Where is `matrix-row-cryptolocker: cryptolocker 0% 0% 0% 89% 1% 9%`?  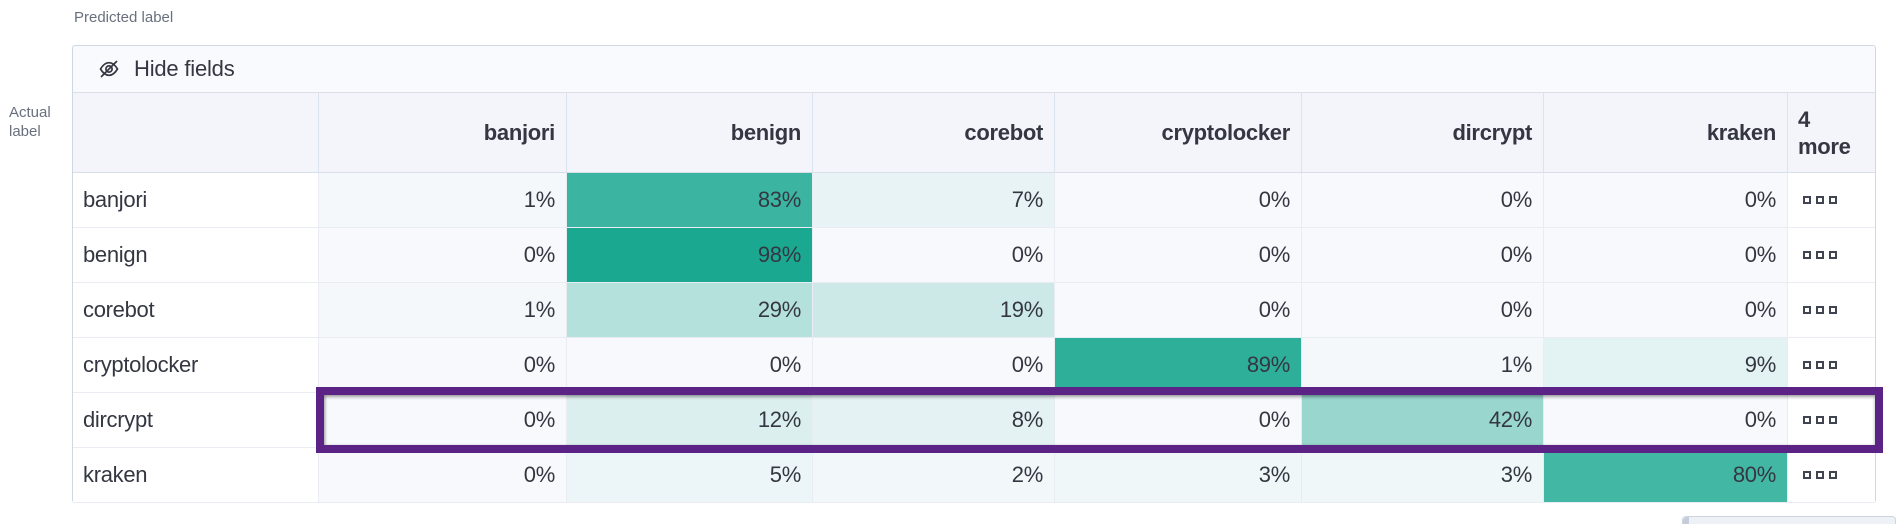
matrix-row-cryptolocker: cryptolocker 0% 0% 0% 89% 1% 9% is located at coordinates (974, 365).